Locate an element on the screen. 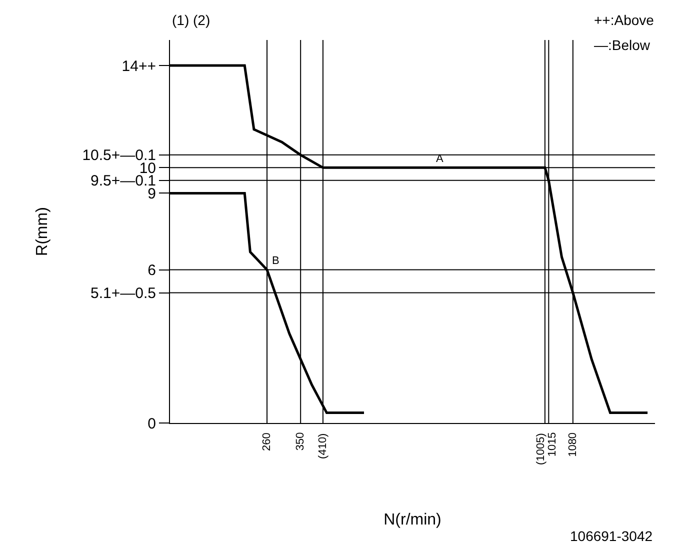 The width and height of the screenshot is (681, 549). x-axis-title: N(r/min) is located at coordinates (413, 520).